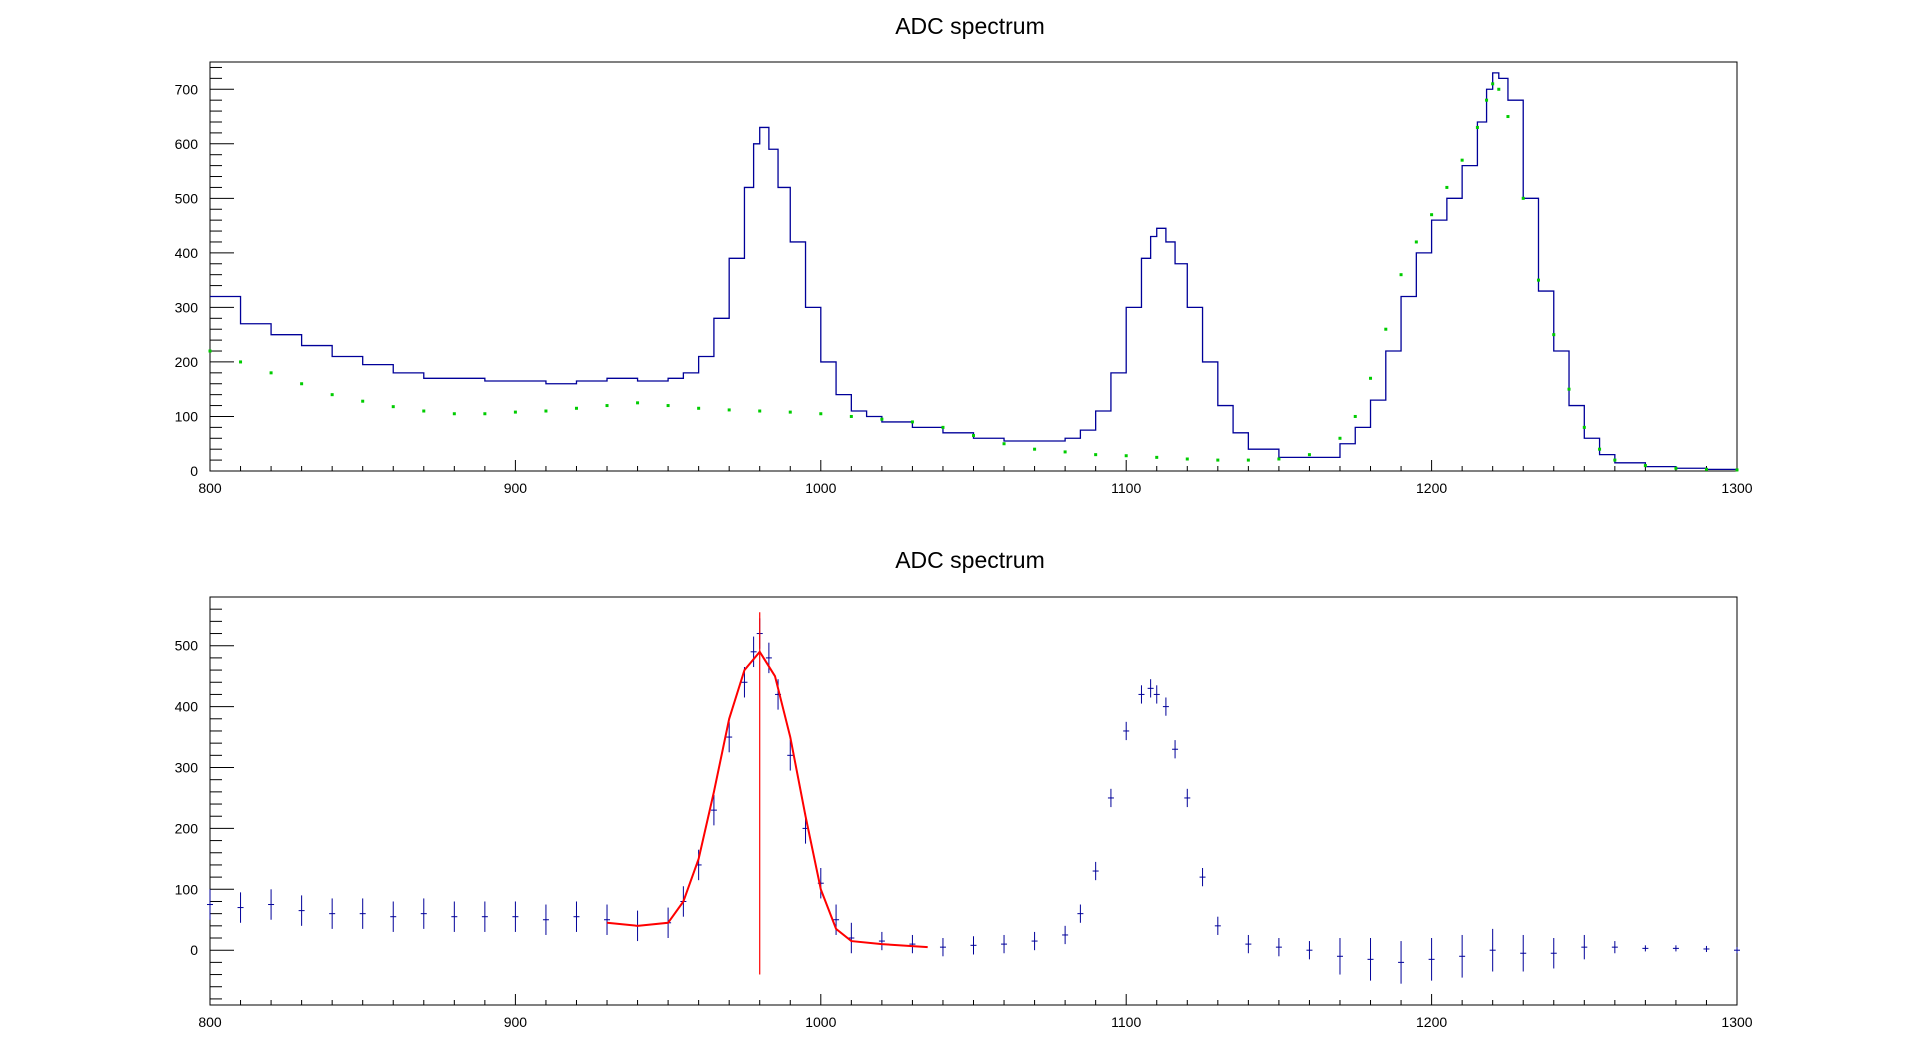 Image resolution: width=1916 pixels, height=1052 pixels. Describe the element at coordinates (516, 488) in the screenshot. I see `top-x-tick-label: 900` at that location.